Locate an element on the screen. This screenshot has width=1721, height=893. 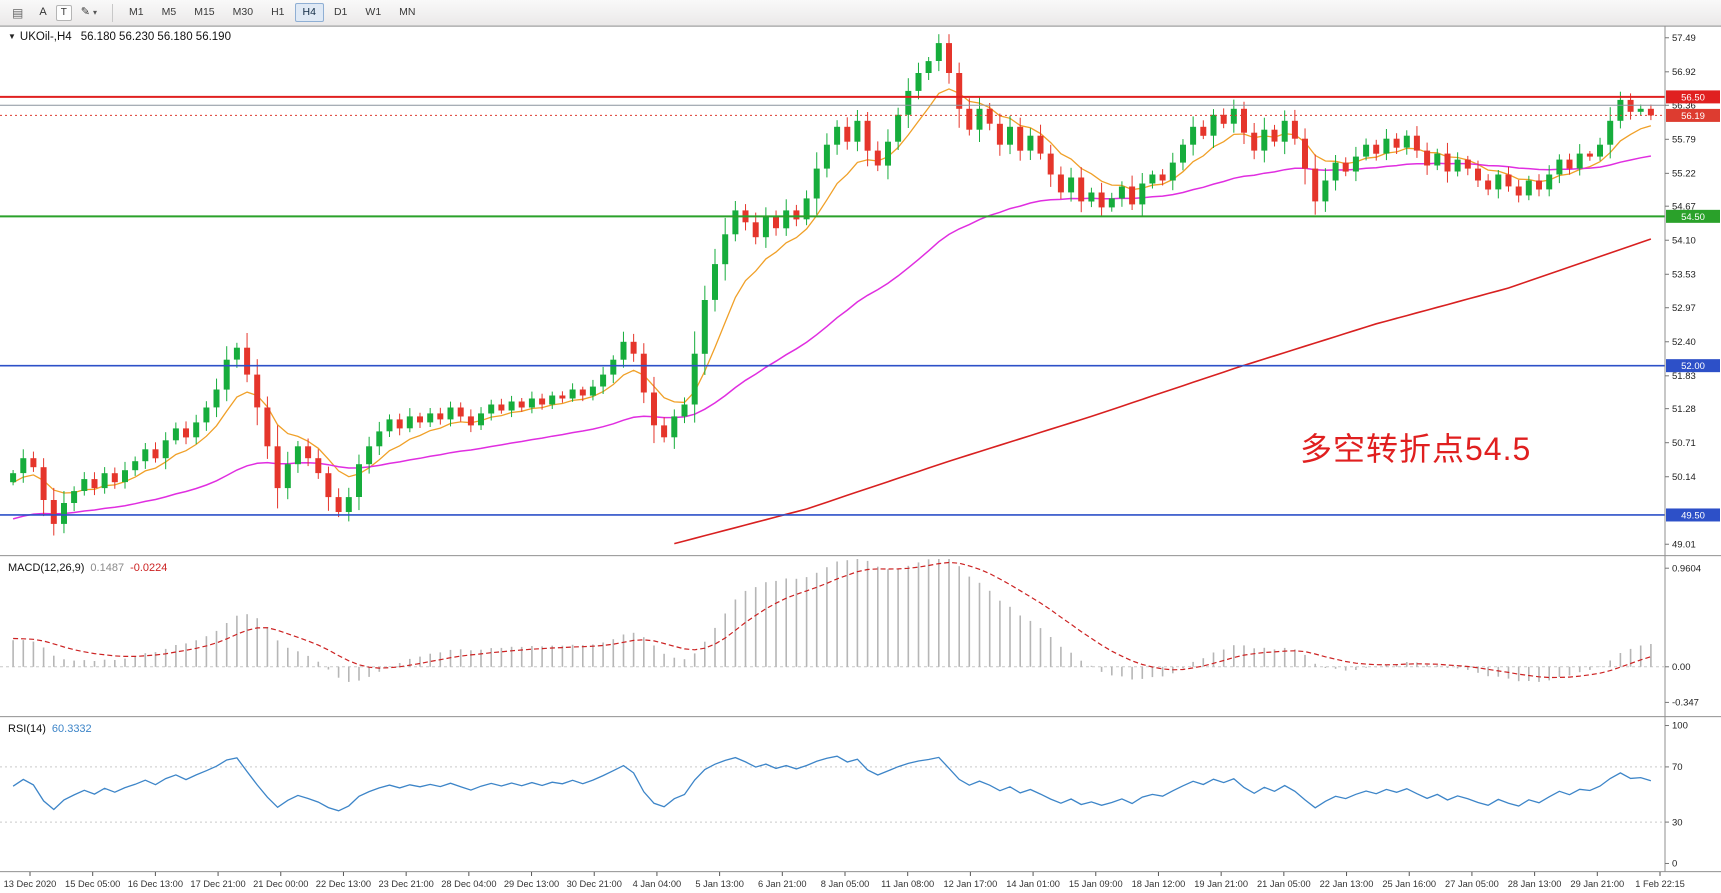
time-axis-label: 5 Jan 13:00 is located at coordinates (719, 884).